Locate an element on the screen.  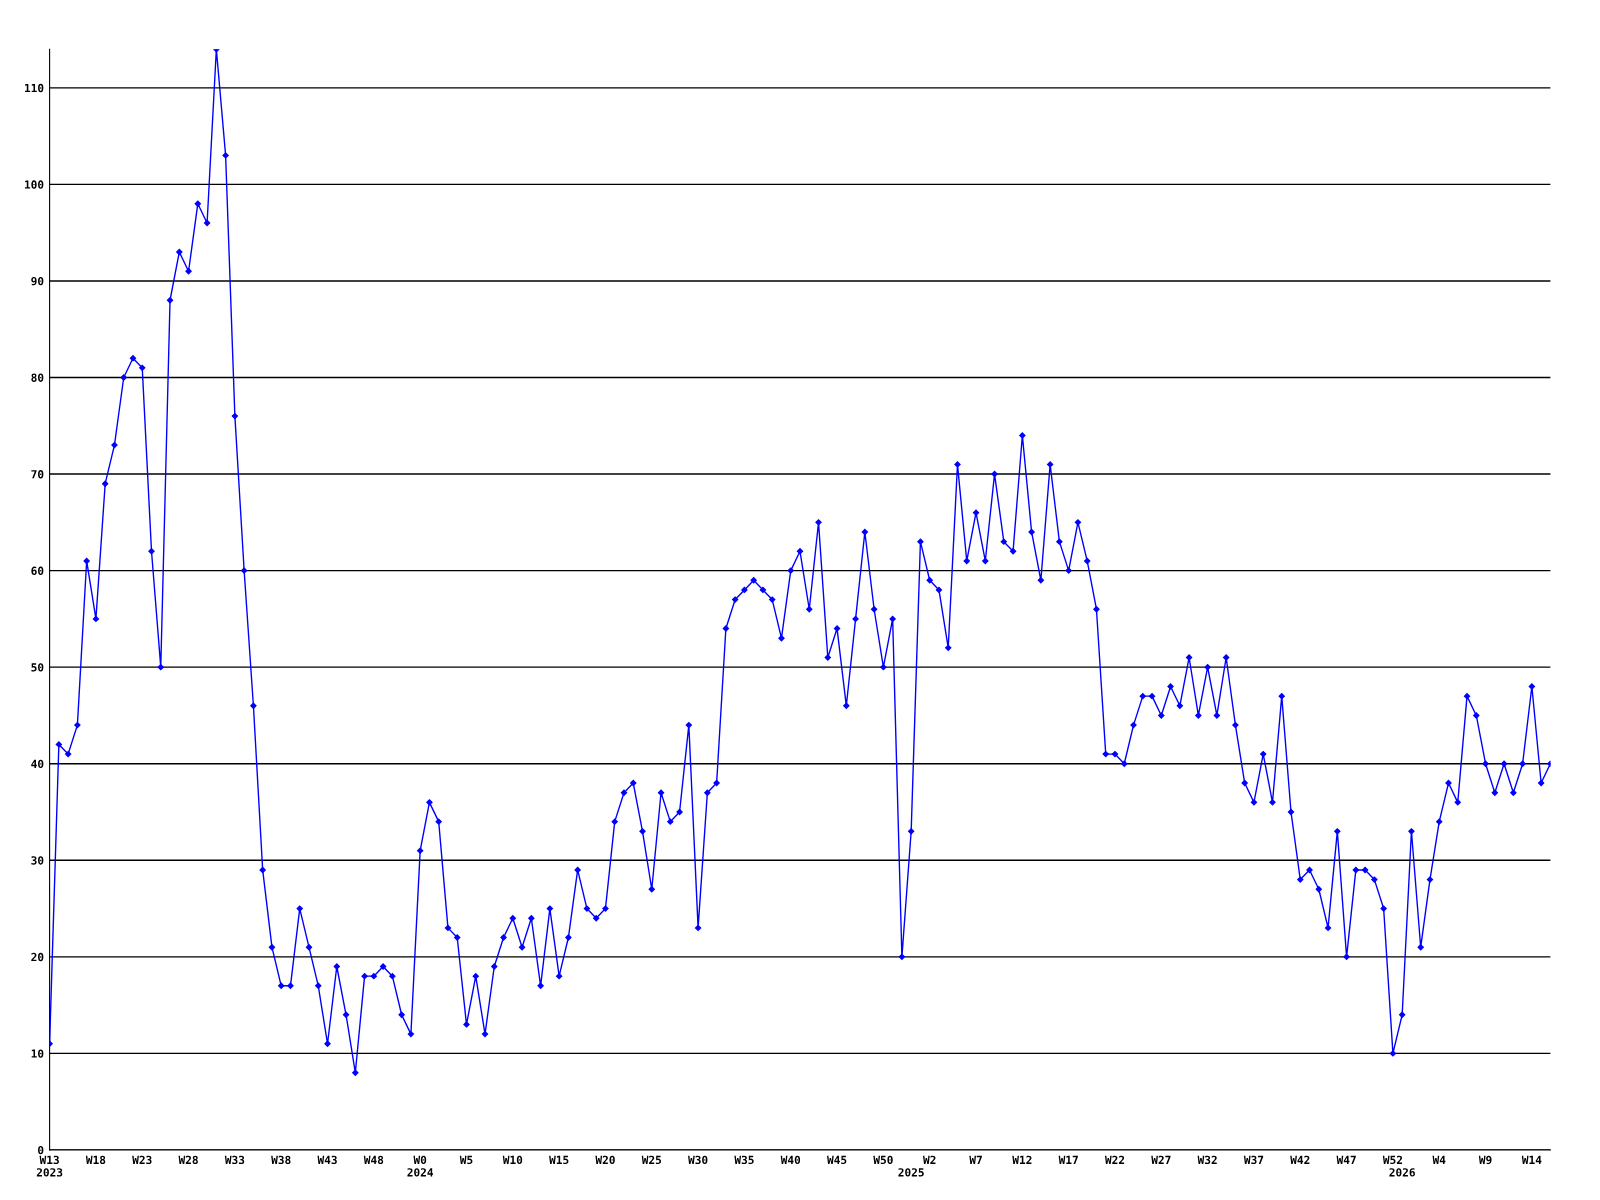
x-tick-label: W35 is located at coordinates (744, 1160).